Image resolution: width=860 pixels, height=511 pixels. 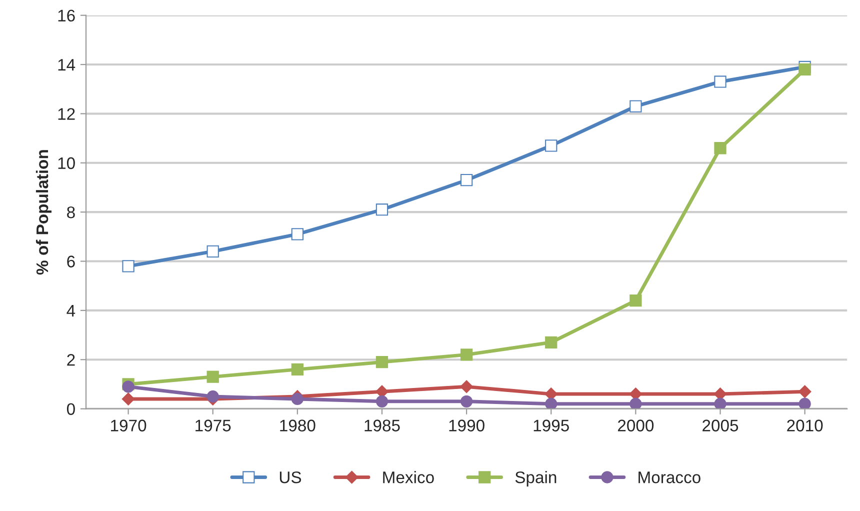 What do you see at coordinates (382, 426) in the screenshot?
I see `x-tick-label: 1985` at bounding box center [382, 426].